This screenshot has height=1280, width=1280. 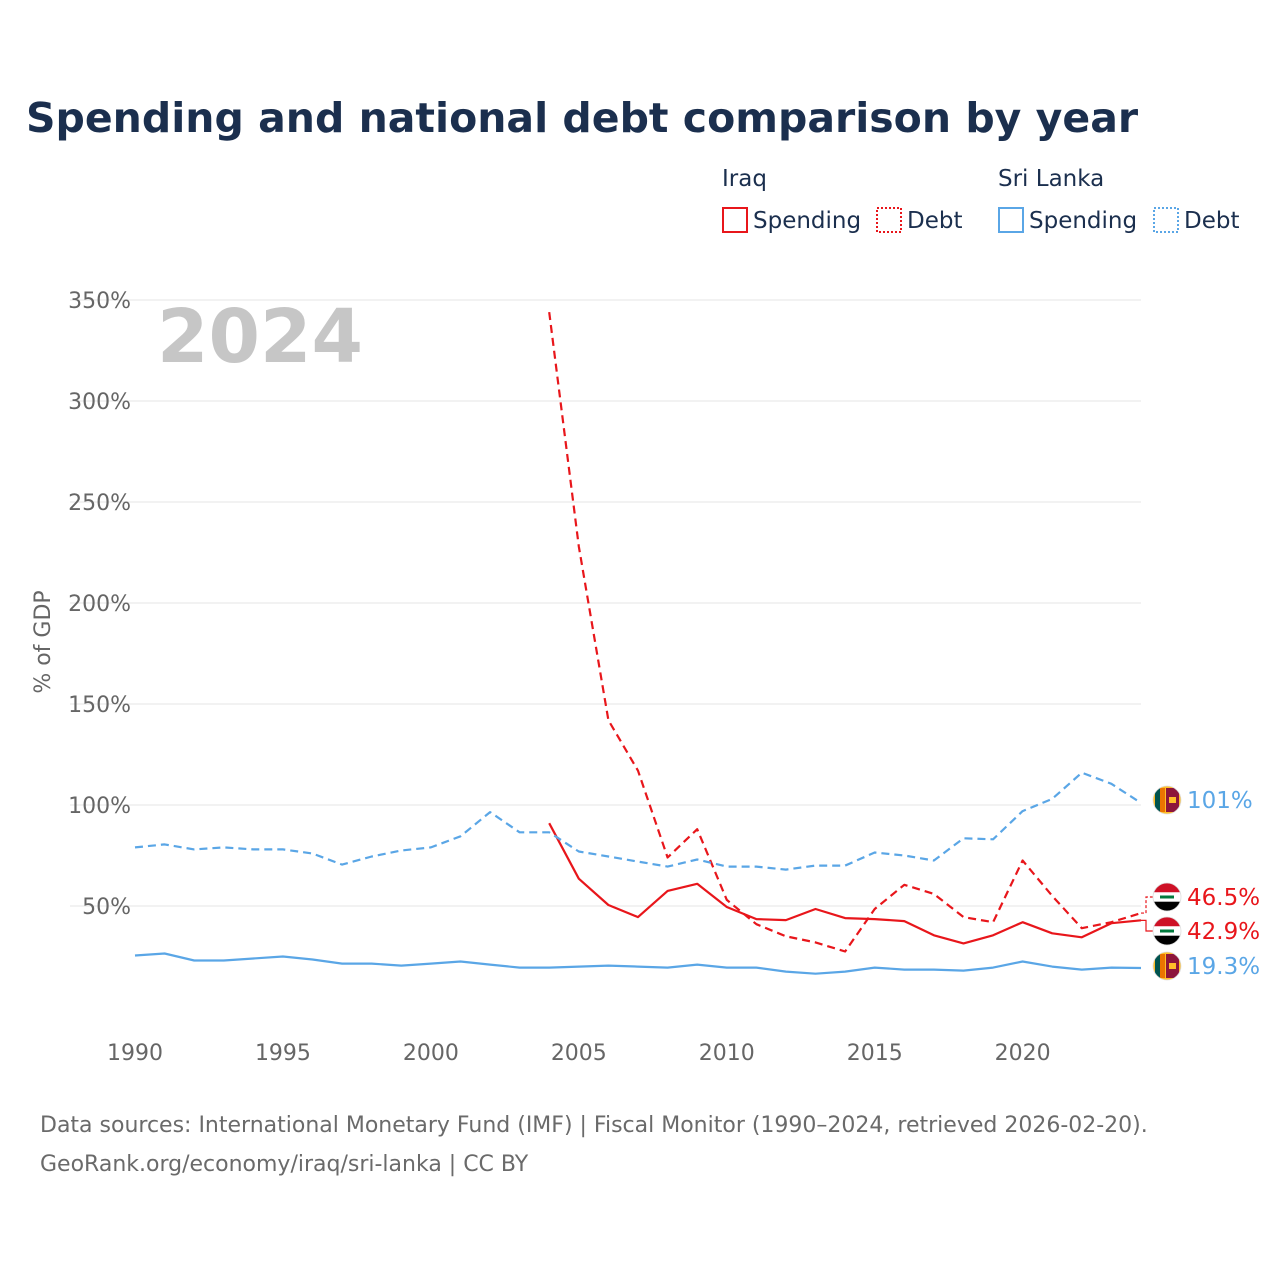 I want to click on y-tick-label: 300%, so click(x=99, y=402).